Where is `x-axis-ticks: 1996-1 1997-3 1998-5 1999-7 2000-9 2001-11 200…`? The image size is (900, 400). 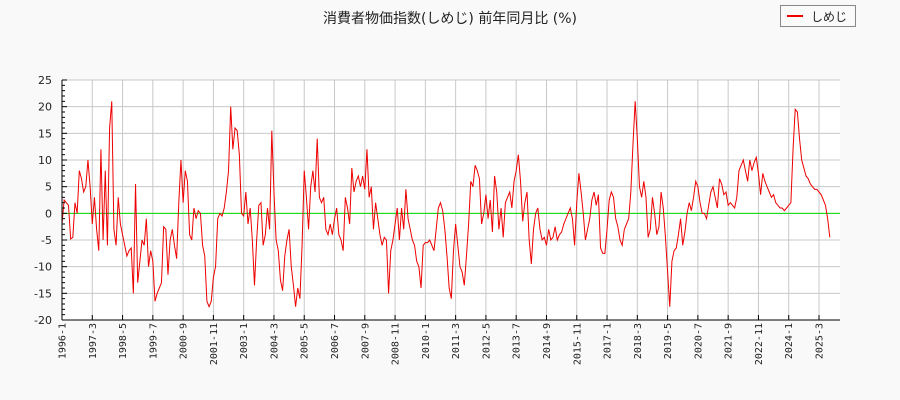 x-axis-ticks: 1996-1 1997-3 1998-5 1999-7 2000-9 2001-11 200… is located at coordinates (442, 344).